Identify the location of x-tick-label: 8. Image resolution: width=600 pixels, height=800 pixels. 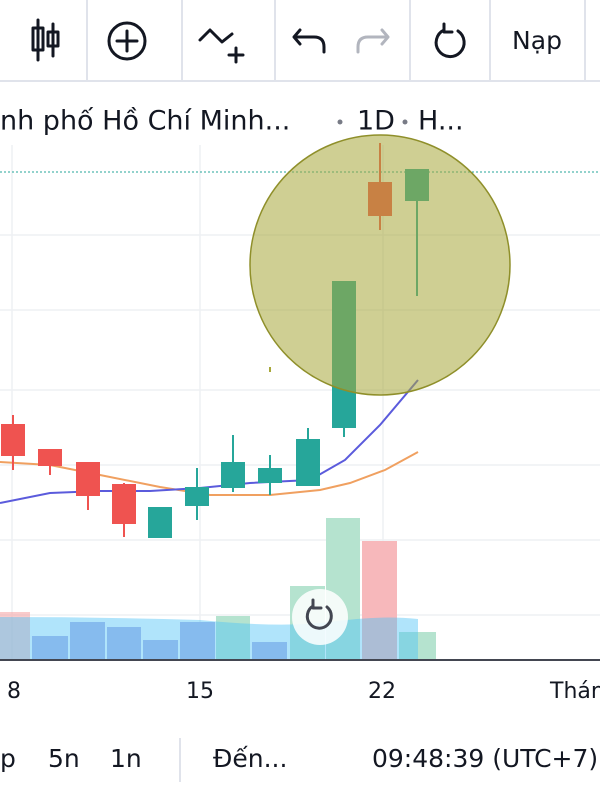
(14, 691).